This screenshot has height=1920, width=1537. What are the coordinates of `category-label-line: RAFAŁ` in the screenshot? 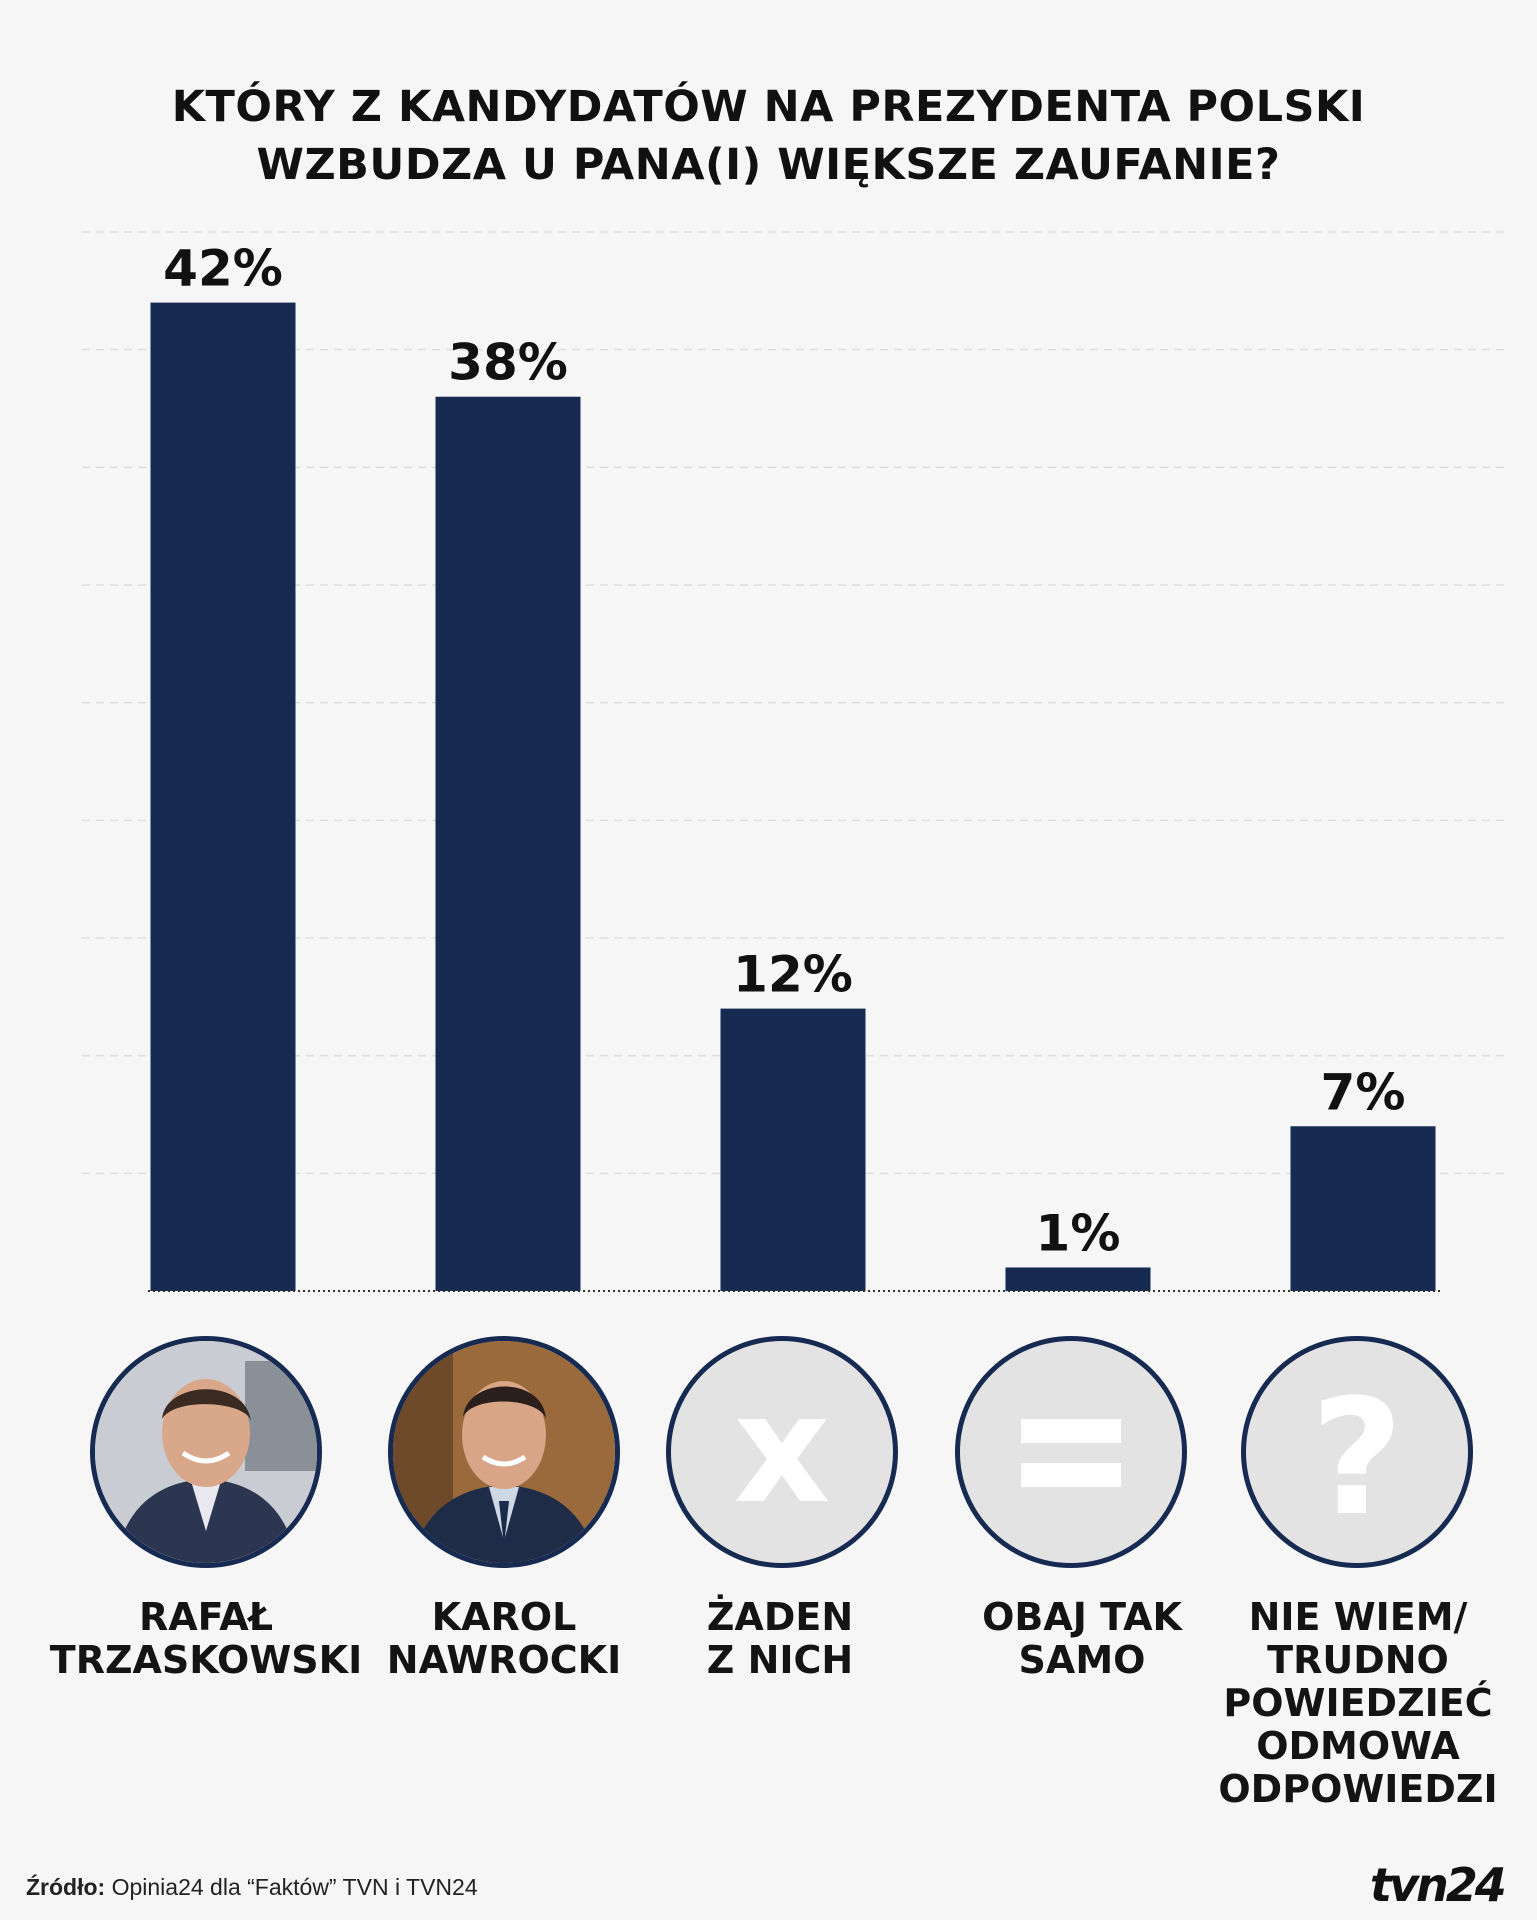 It's located at (206, 1617).